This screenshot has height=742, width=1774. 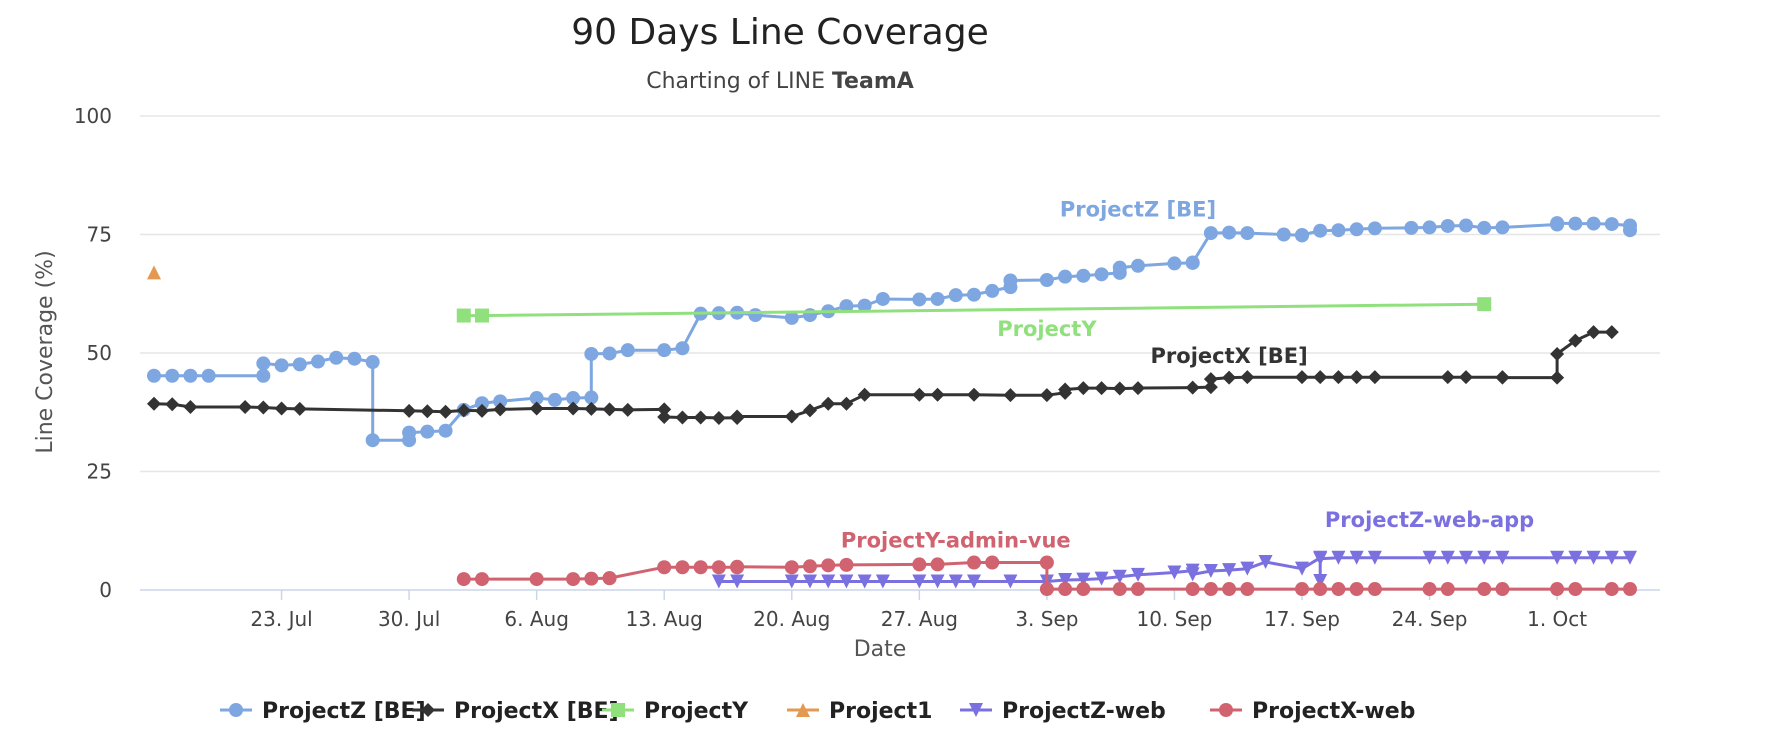 I want to click on legend-item-projectz-web: ProjectZ-web, so click(x=1063, y=711).